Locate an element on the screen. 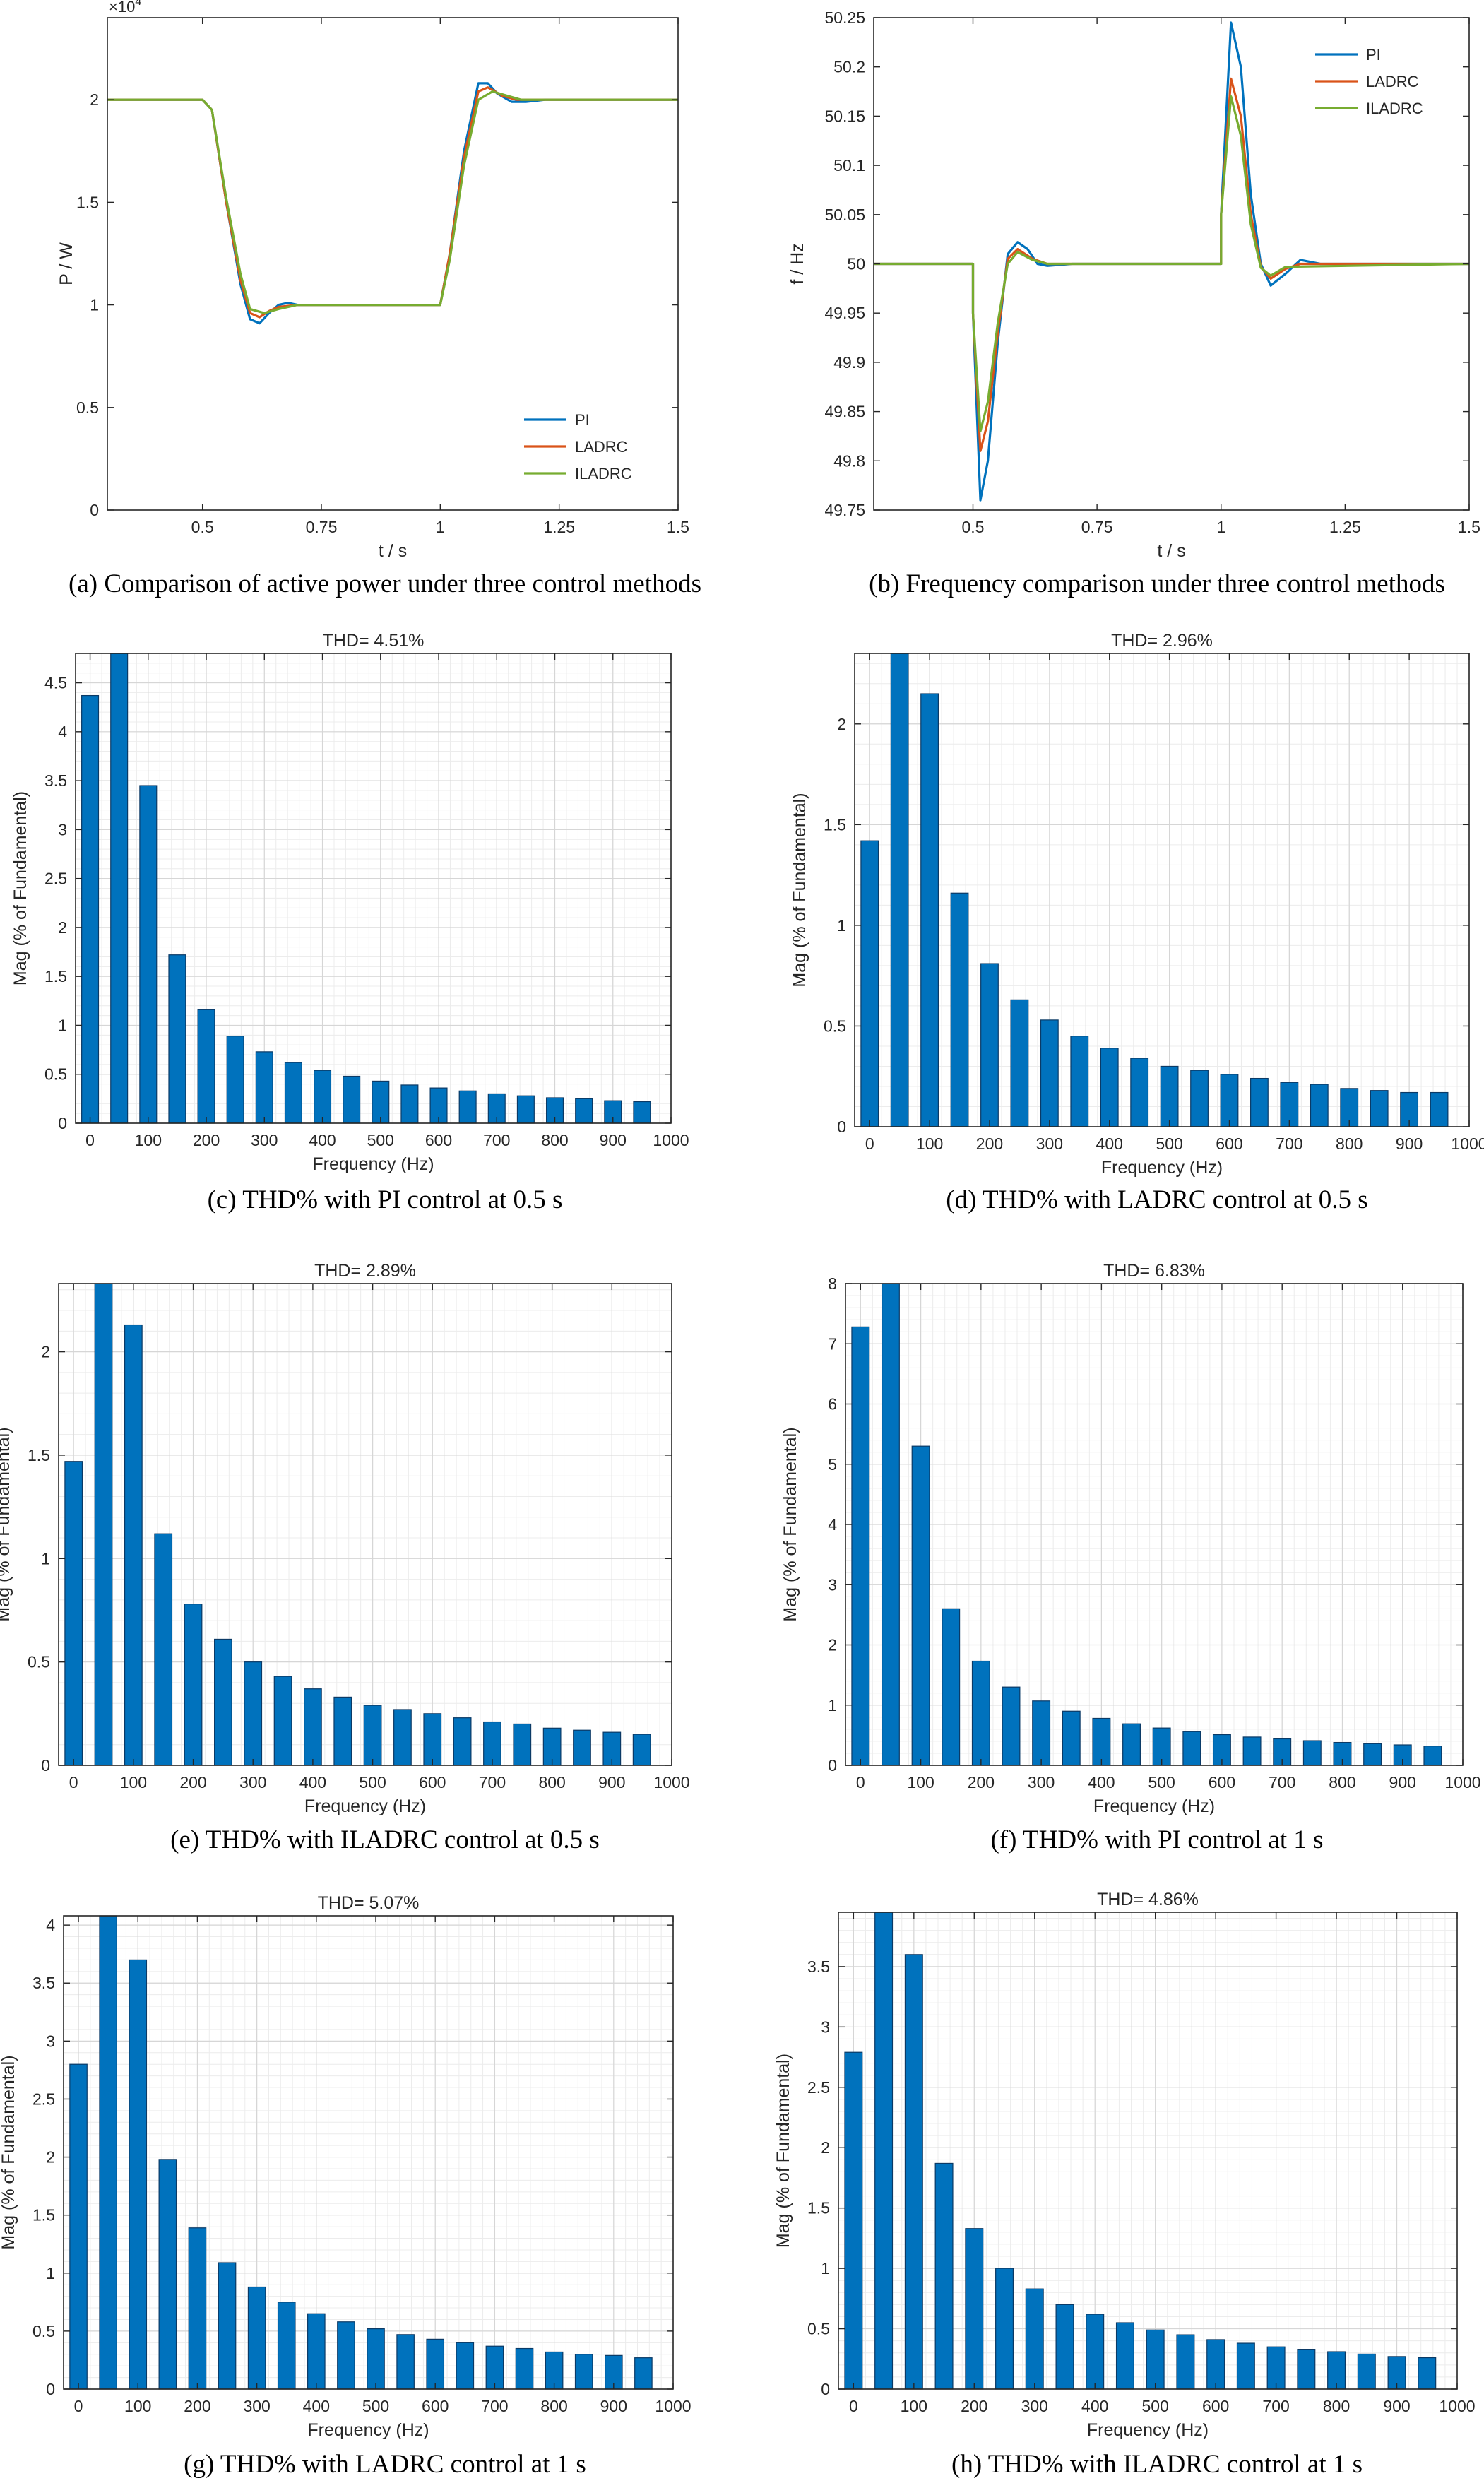 This screenshot has width=1484, height=2488. x-tick-label: 600 is located at coordinates (1229, 1144).